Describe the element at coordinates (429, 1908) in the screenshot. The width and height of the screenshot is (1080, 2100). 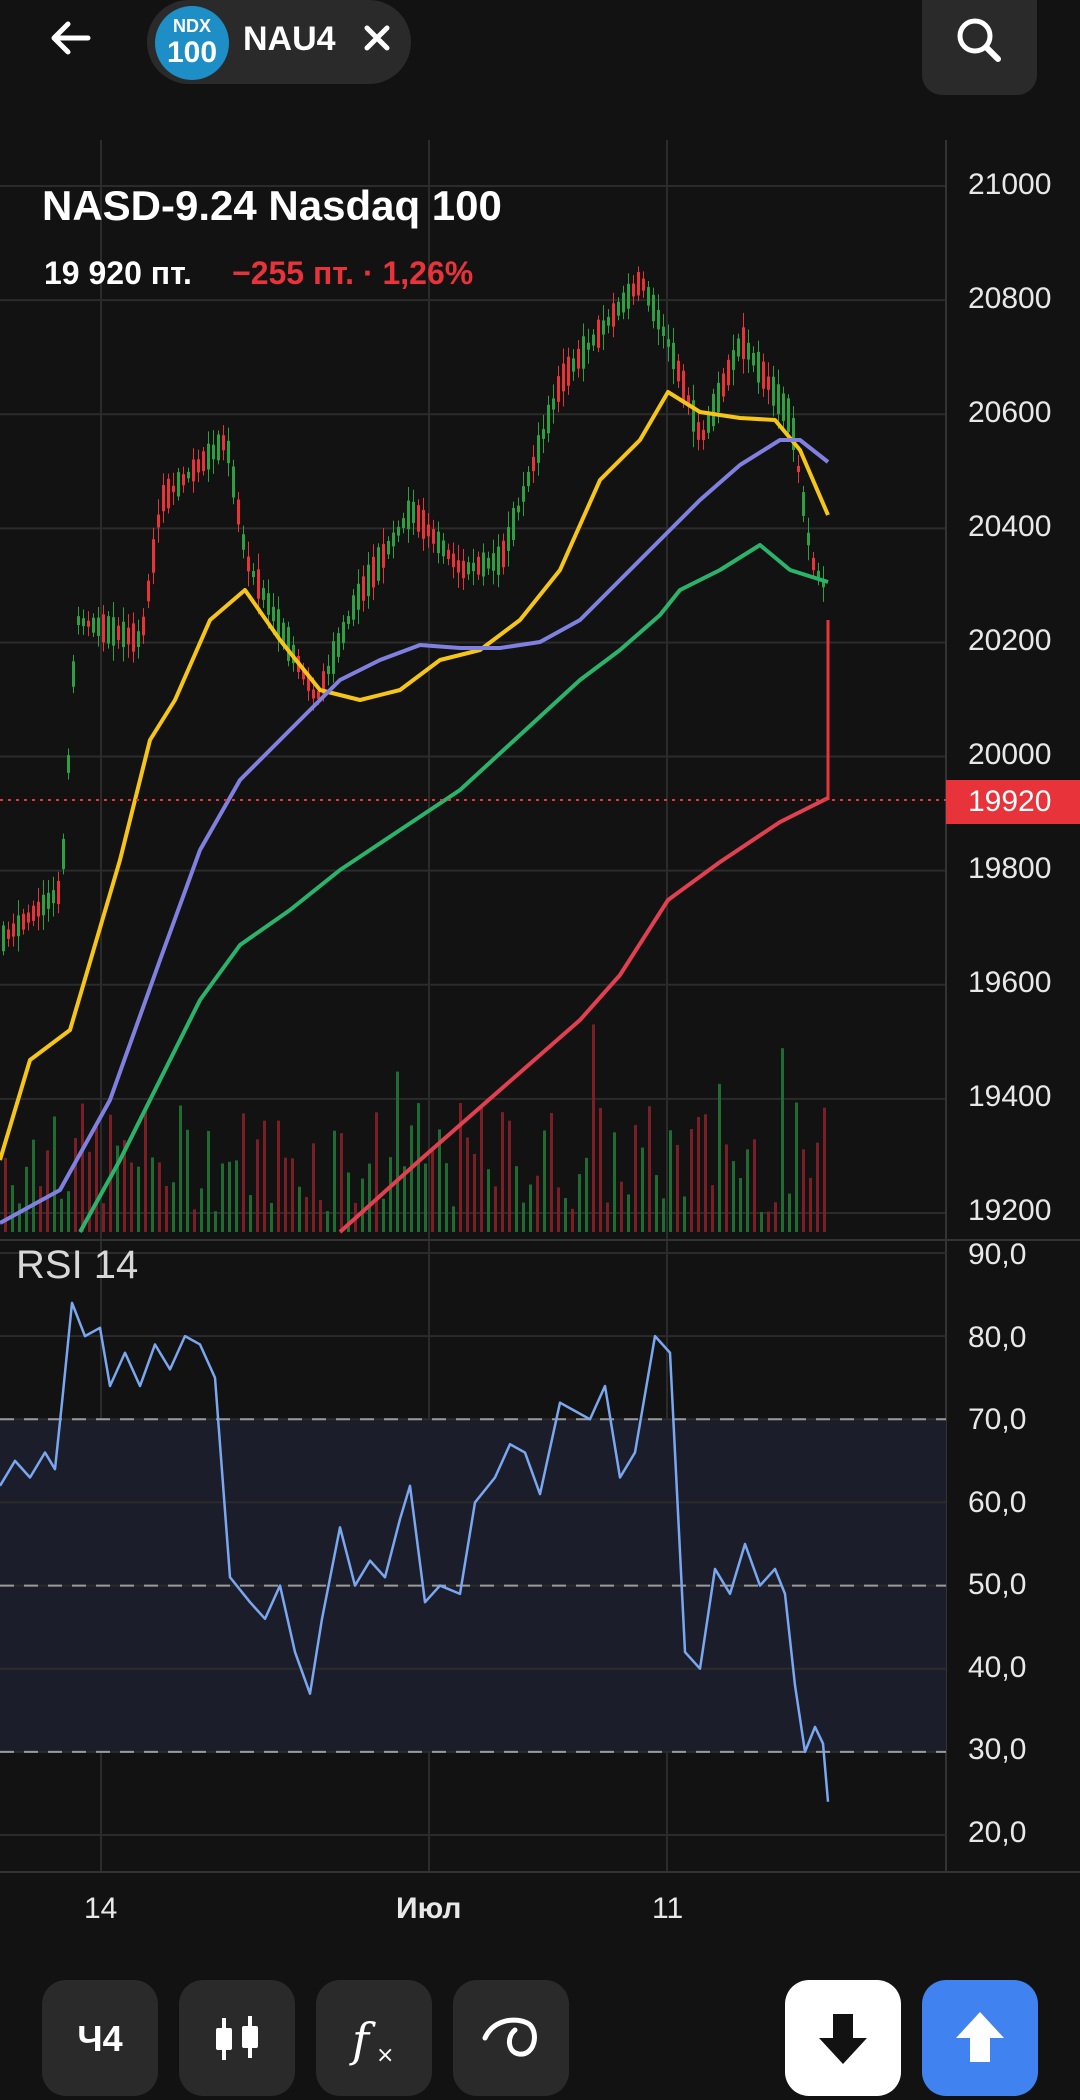
I see `time-axis-label: Июл` at that location.